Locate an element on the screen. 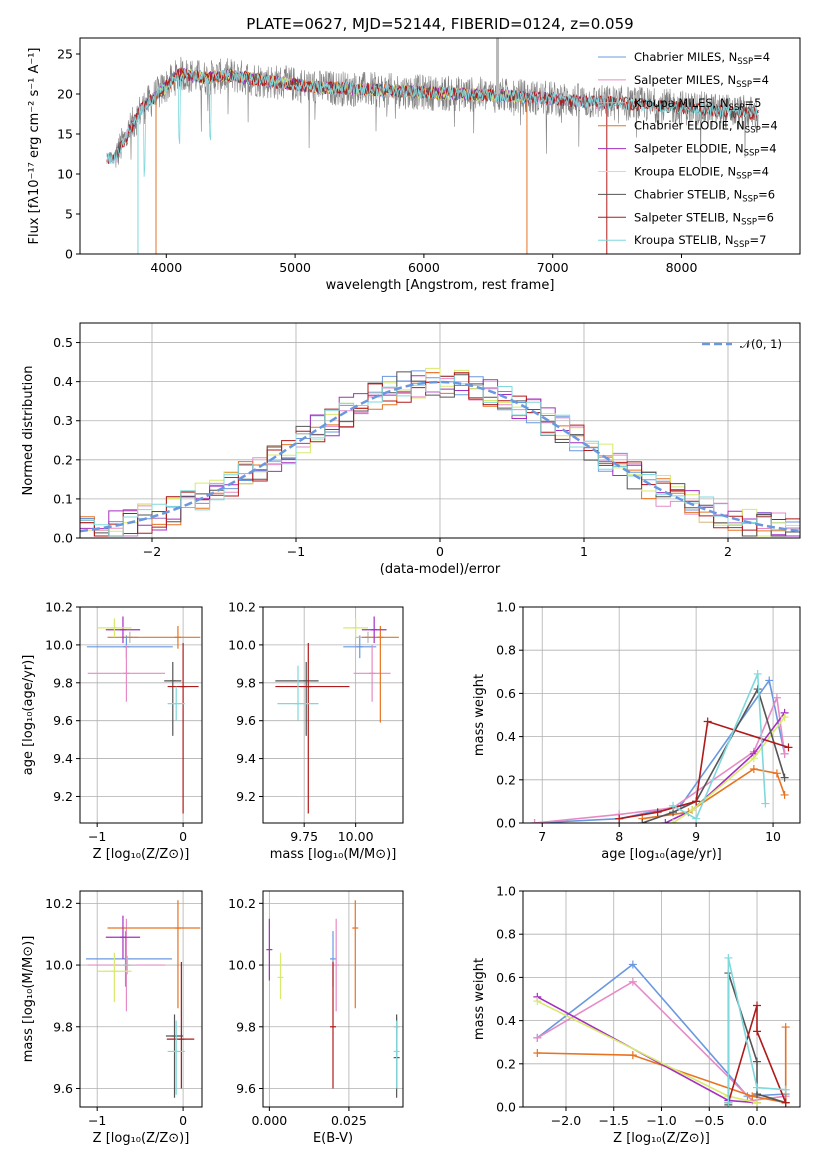  massweight-vs-age-marker-salpeter-stelib is located at coordinates (788, 747).